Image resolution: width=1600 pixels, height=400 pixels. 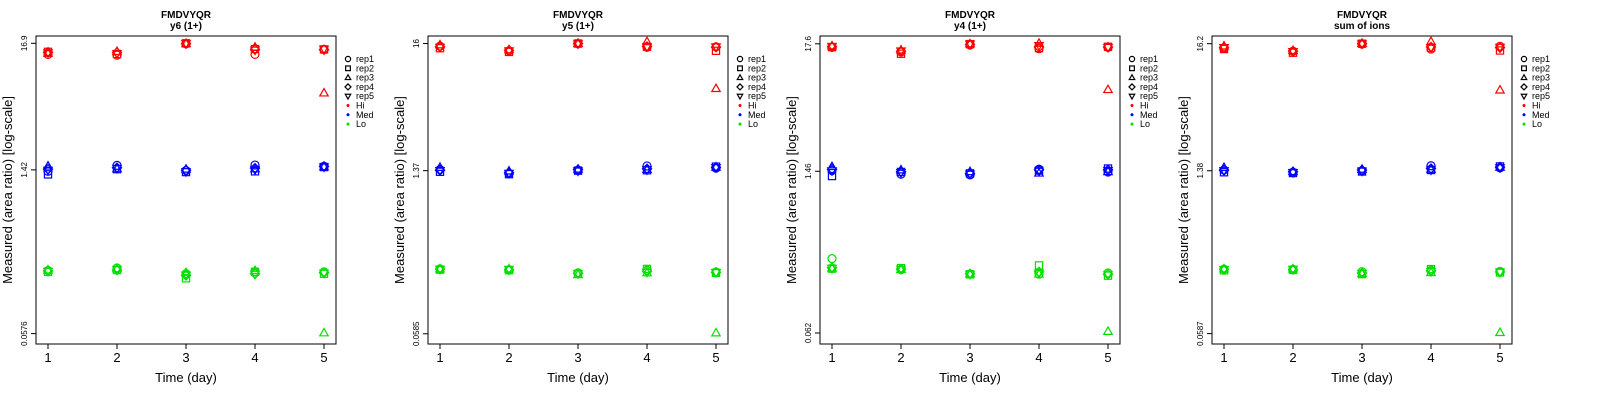 I want to click on data-point-med-rep2, so click(x=48, y=174).